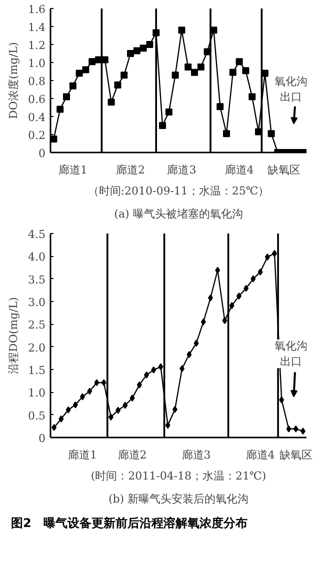  What do you see at coordinates (37, 117) in the screenshot?
I see `y-tick-label: 0.4` at bounding box center [37, 117].